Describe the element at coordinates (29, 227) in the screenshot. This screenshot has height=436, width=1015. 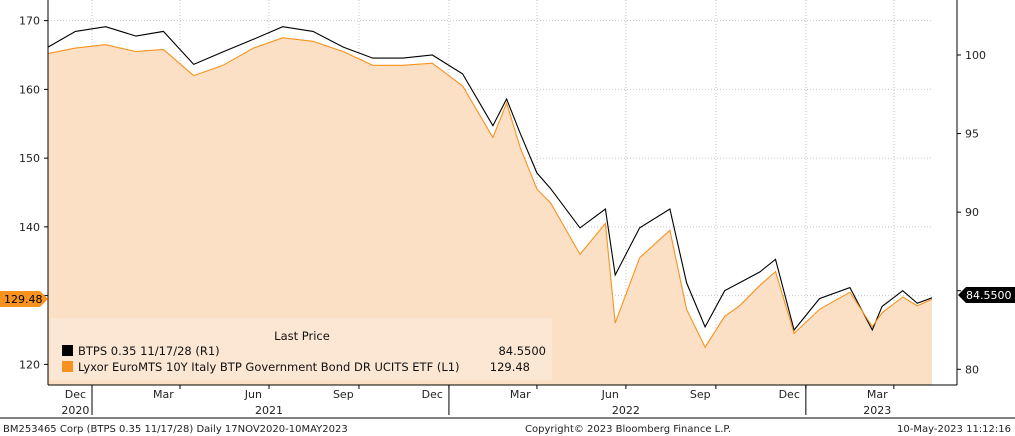
I see `left-tick-label-140: 140` at that location.